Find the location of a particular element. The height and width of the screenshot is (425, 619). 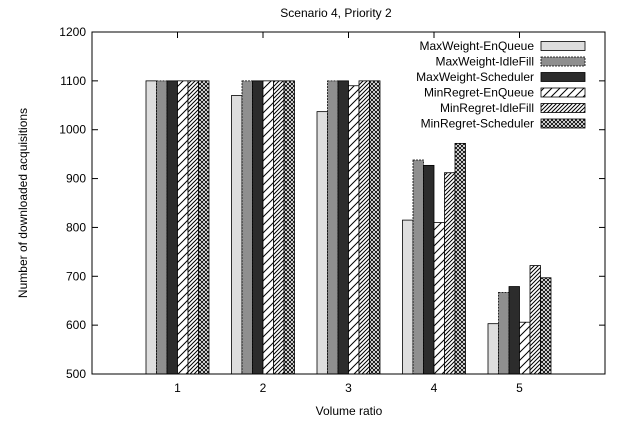

x-tick-label: 3 is located at coordinates (348, 388).